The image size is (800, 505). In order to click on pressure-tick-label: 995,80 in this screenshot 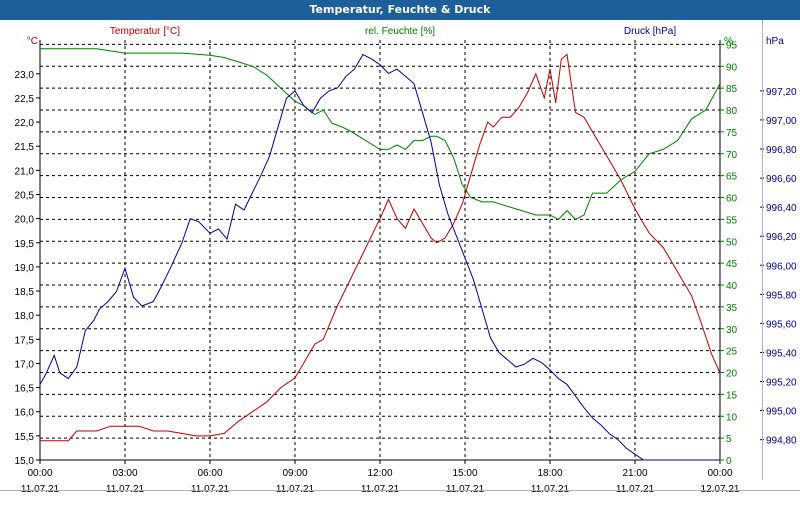, I will do `click(781, 295)`.